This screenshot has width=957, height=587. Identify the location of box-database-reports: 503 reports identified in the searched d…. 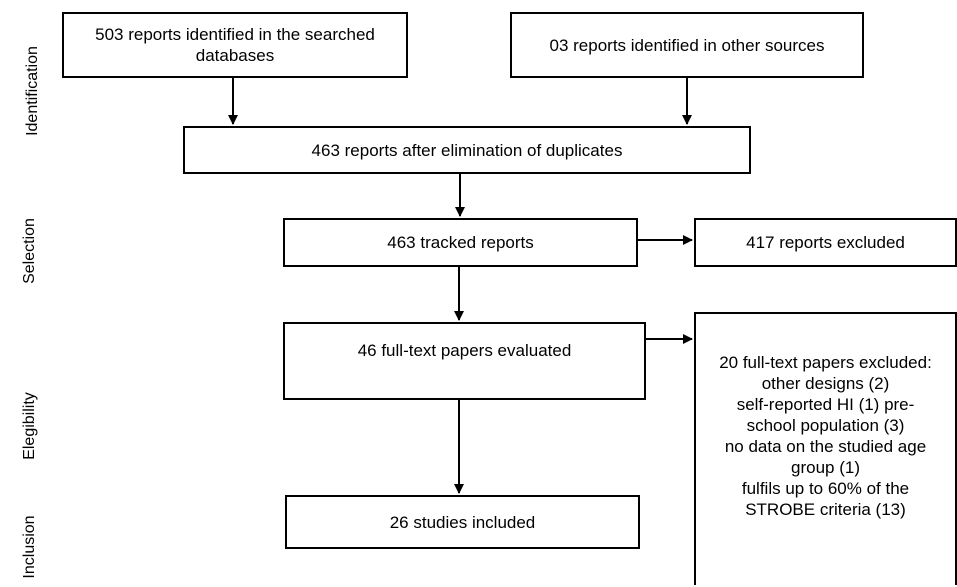
(235, 45).